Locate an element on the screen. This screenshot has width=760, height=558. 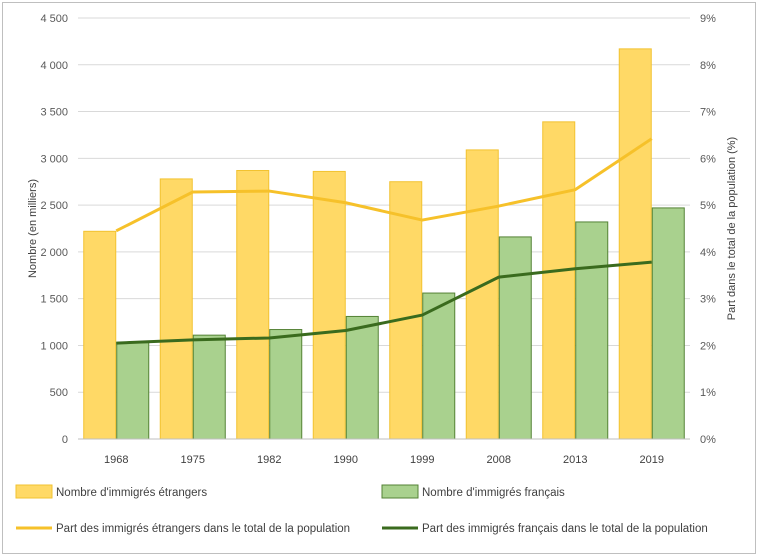
y-tick-label: 500 is located at coordinates (59, 393).